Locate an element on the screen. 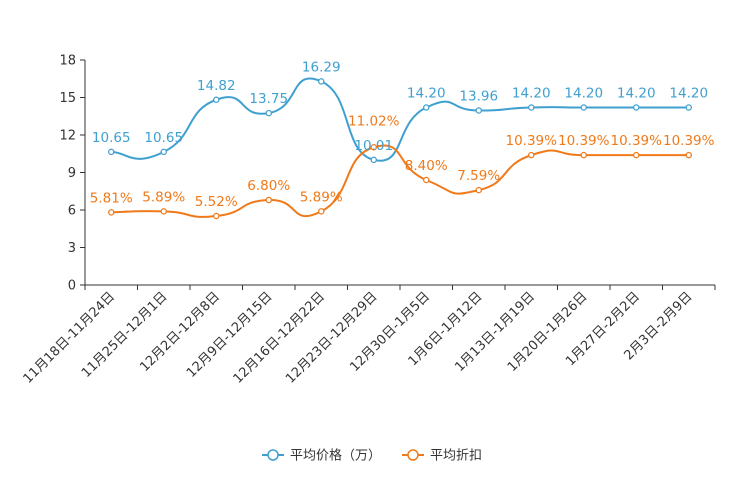  y-tick-label: 3 is located at coordinates (72, 248).